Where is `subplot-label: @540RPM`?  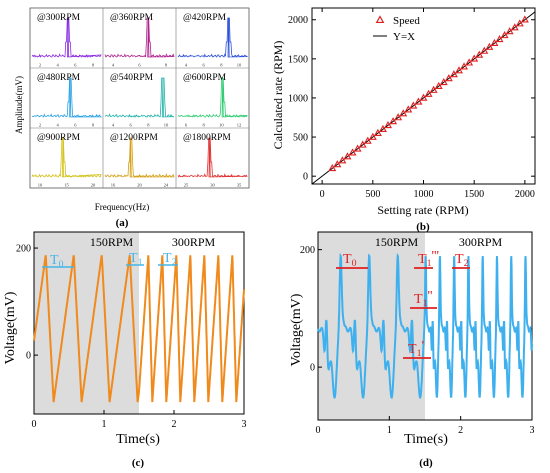 subplot-label: @540RPM is located at coordinates (132, 78).